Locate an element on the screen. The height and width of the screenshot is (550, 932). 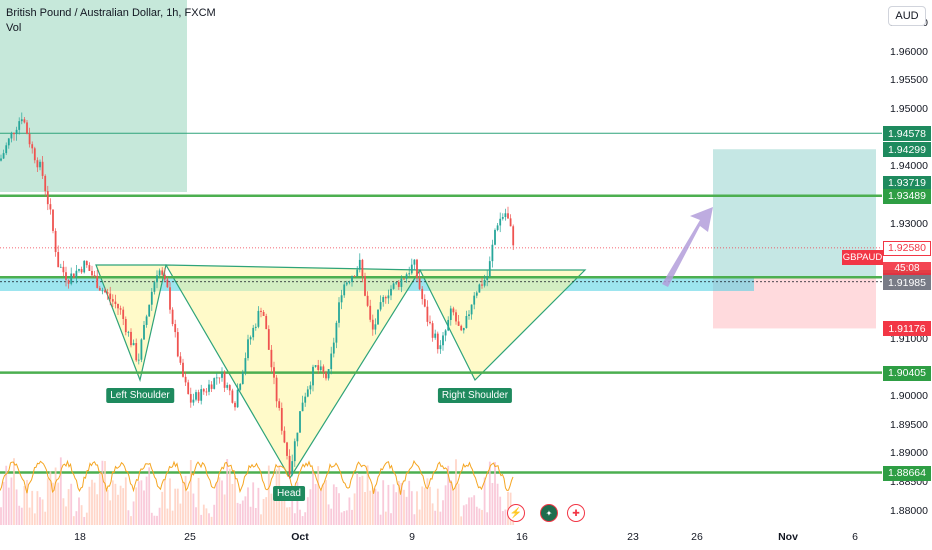
volume-indicator-label: Vol is located at coordinates (14, 28).